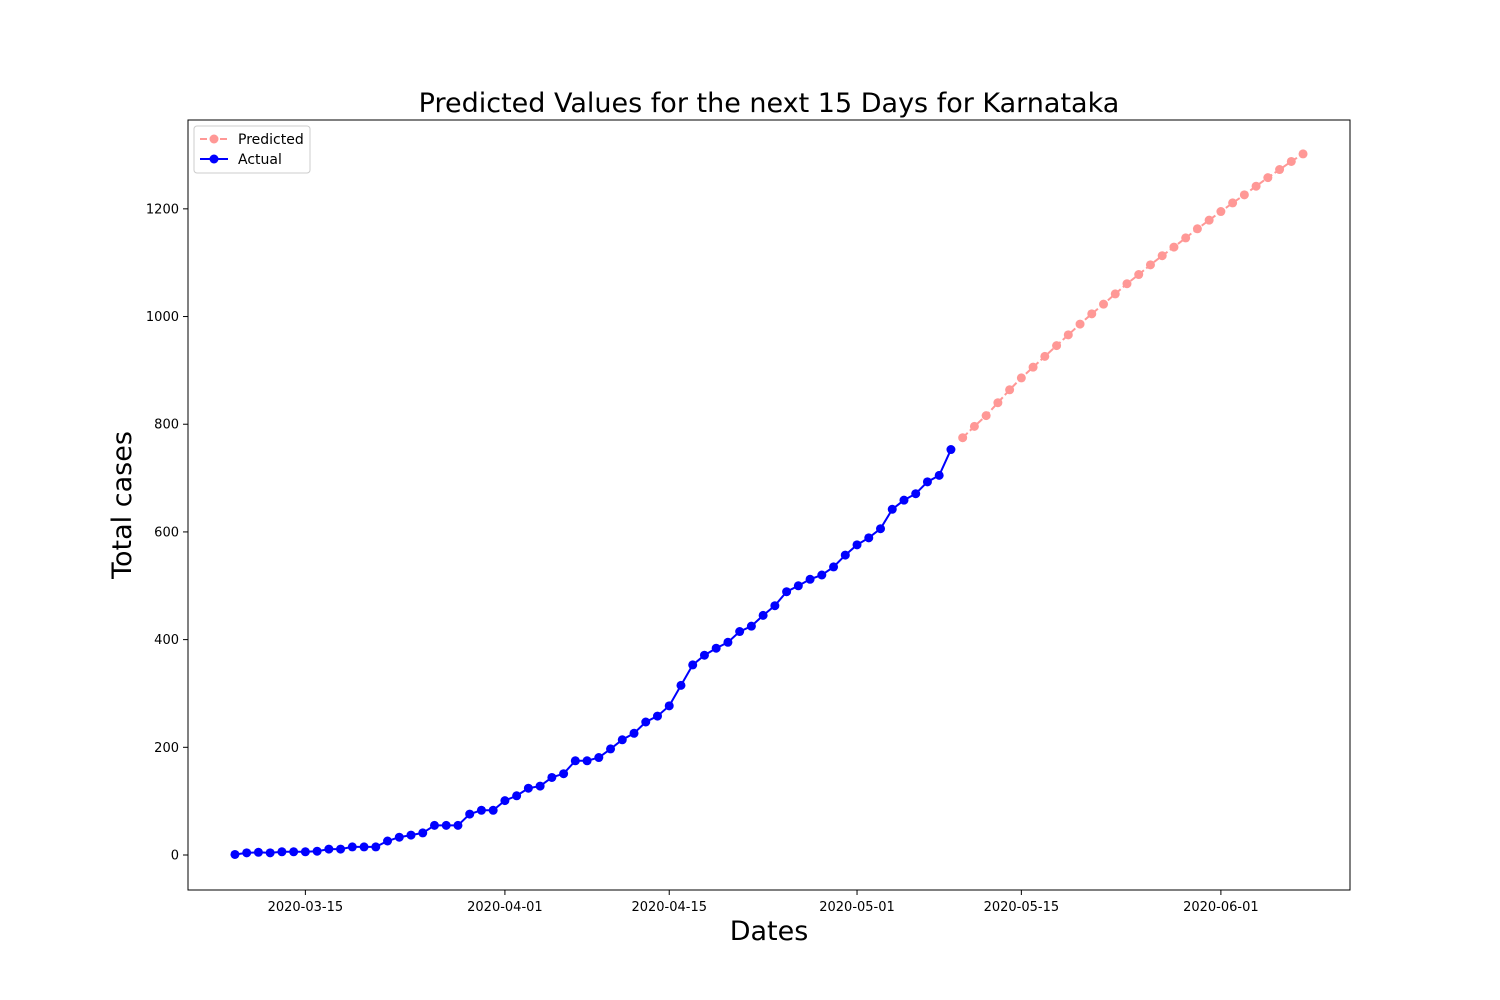 Image resolution: width=1500 pixels, height=1000 pixels. What do you see at coordinates (214, 139) in the screenshot?
I see `legend-marker-predicted` at bounding box center [214, 139].